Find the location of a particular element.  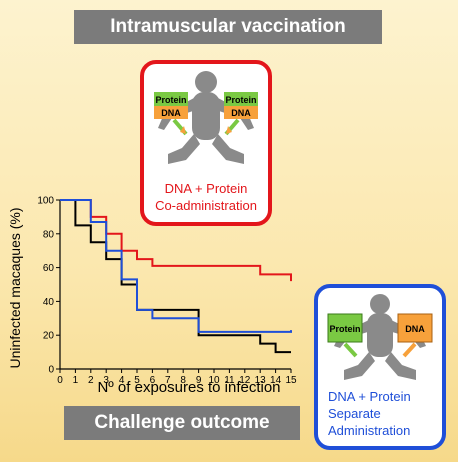

co-administration-caption: DNA + Protein Co-administration is located at coordinates (206, 197).